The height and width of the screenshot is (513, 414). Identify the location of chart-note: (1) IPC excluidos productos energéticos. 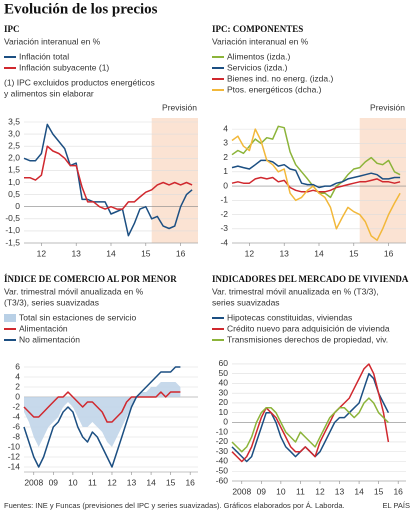
(79, 82).